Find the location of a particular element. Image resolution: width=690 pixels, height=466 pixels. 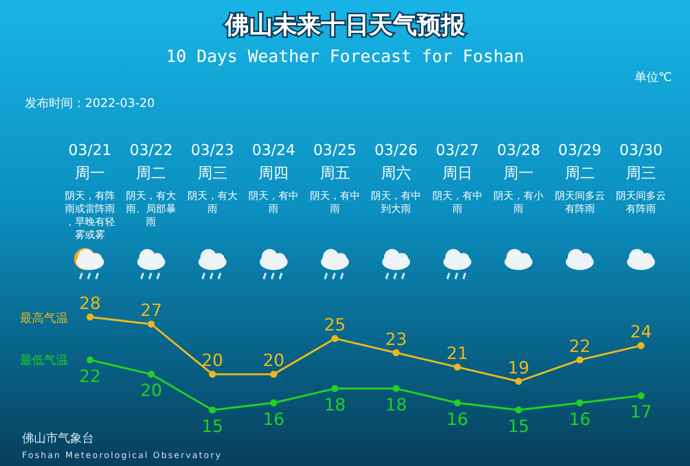

text: 周六 is located at coordinates (396, 173).